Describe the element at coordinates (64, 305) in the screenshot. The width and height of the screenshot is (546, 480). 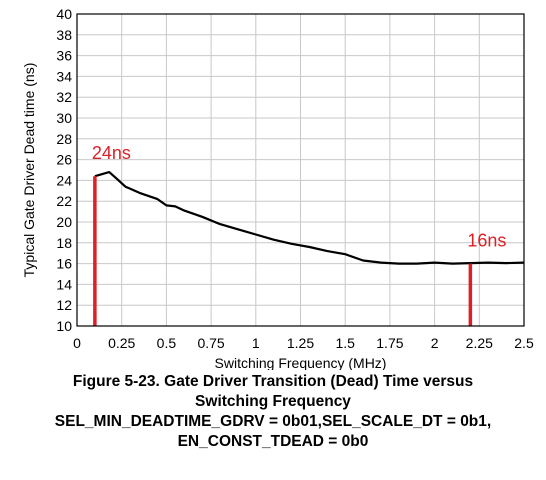
I see `y-tick-label: 12` at that location.